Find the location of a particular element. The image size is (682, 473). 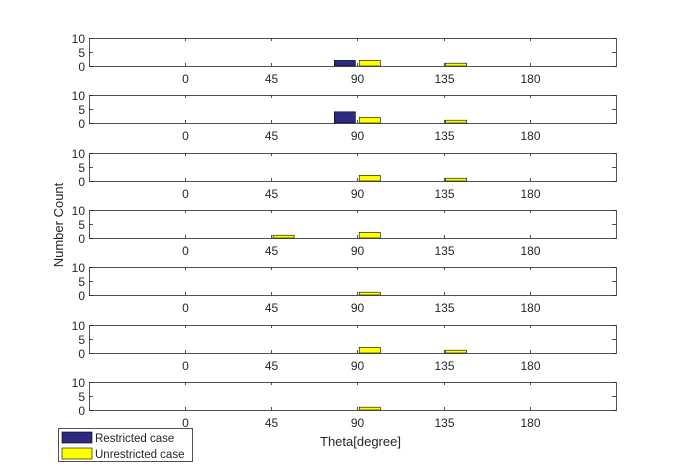

legend-swatch-unrestricted is located at coordinates (77, 453).